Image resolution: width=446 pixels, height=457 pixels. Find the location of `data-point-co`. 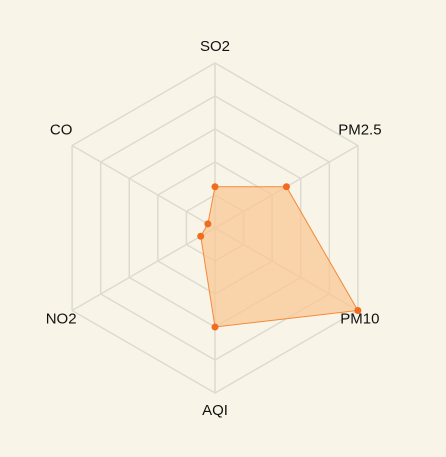

data-point-co is located at coordinates (208, 224).